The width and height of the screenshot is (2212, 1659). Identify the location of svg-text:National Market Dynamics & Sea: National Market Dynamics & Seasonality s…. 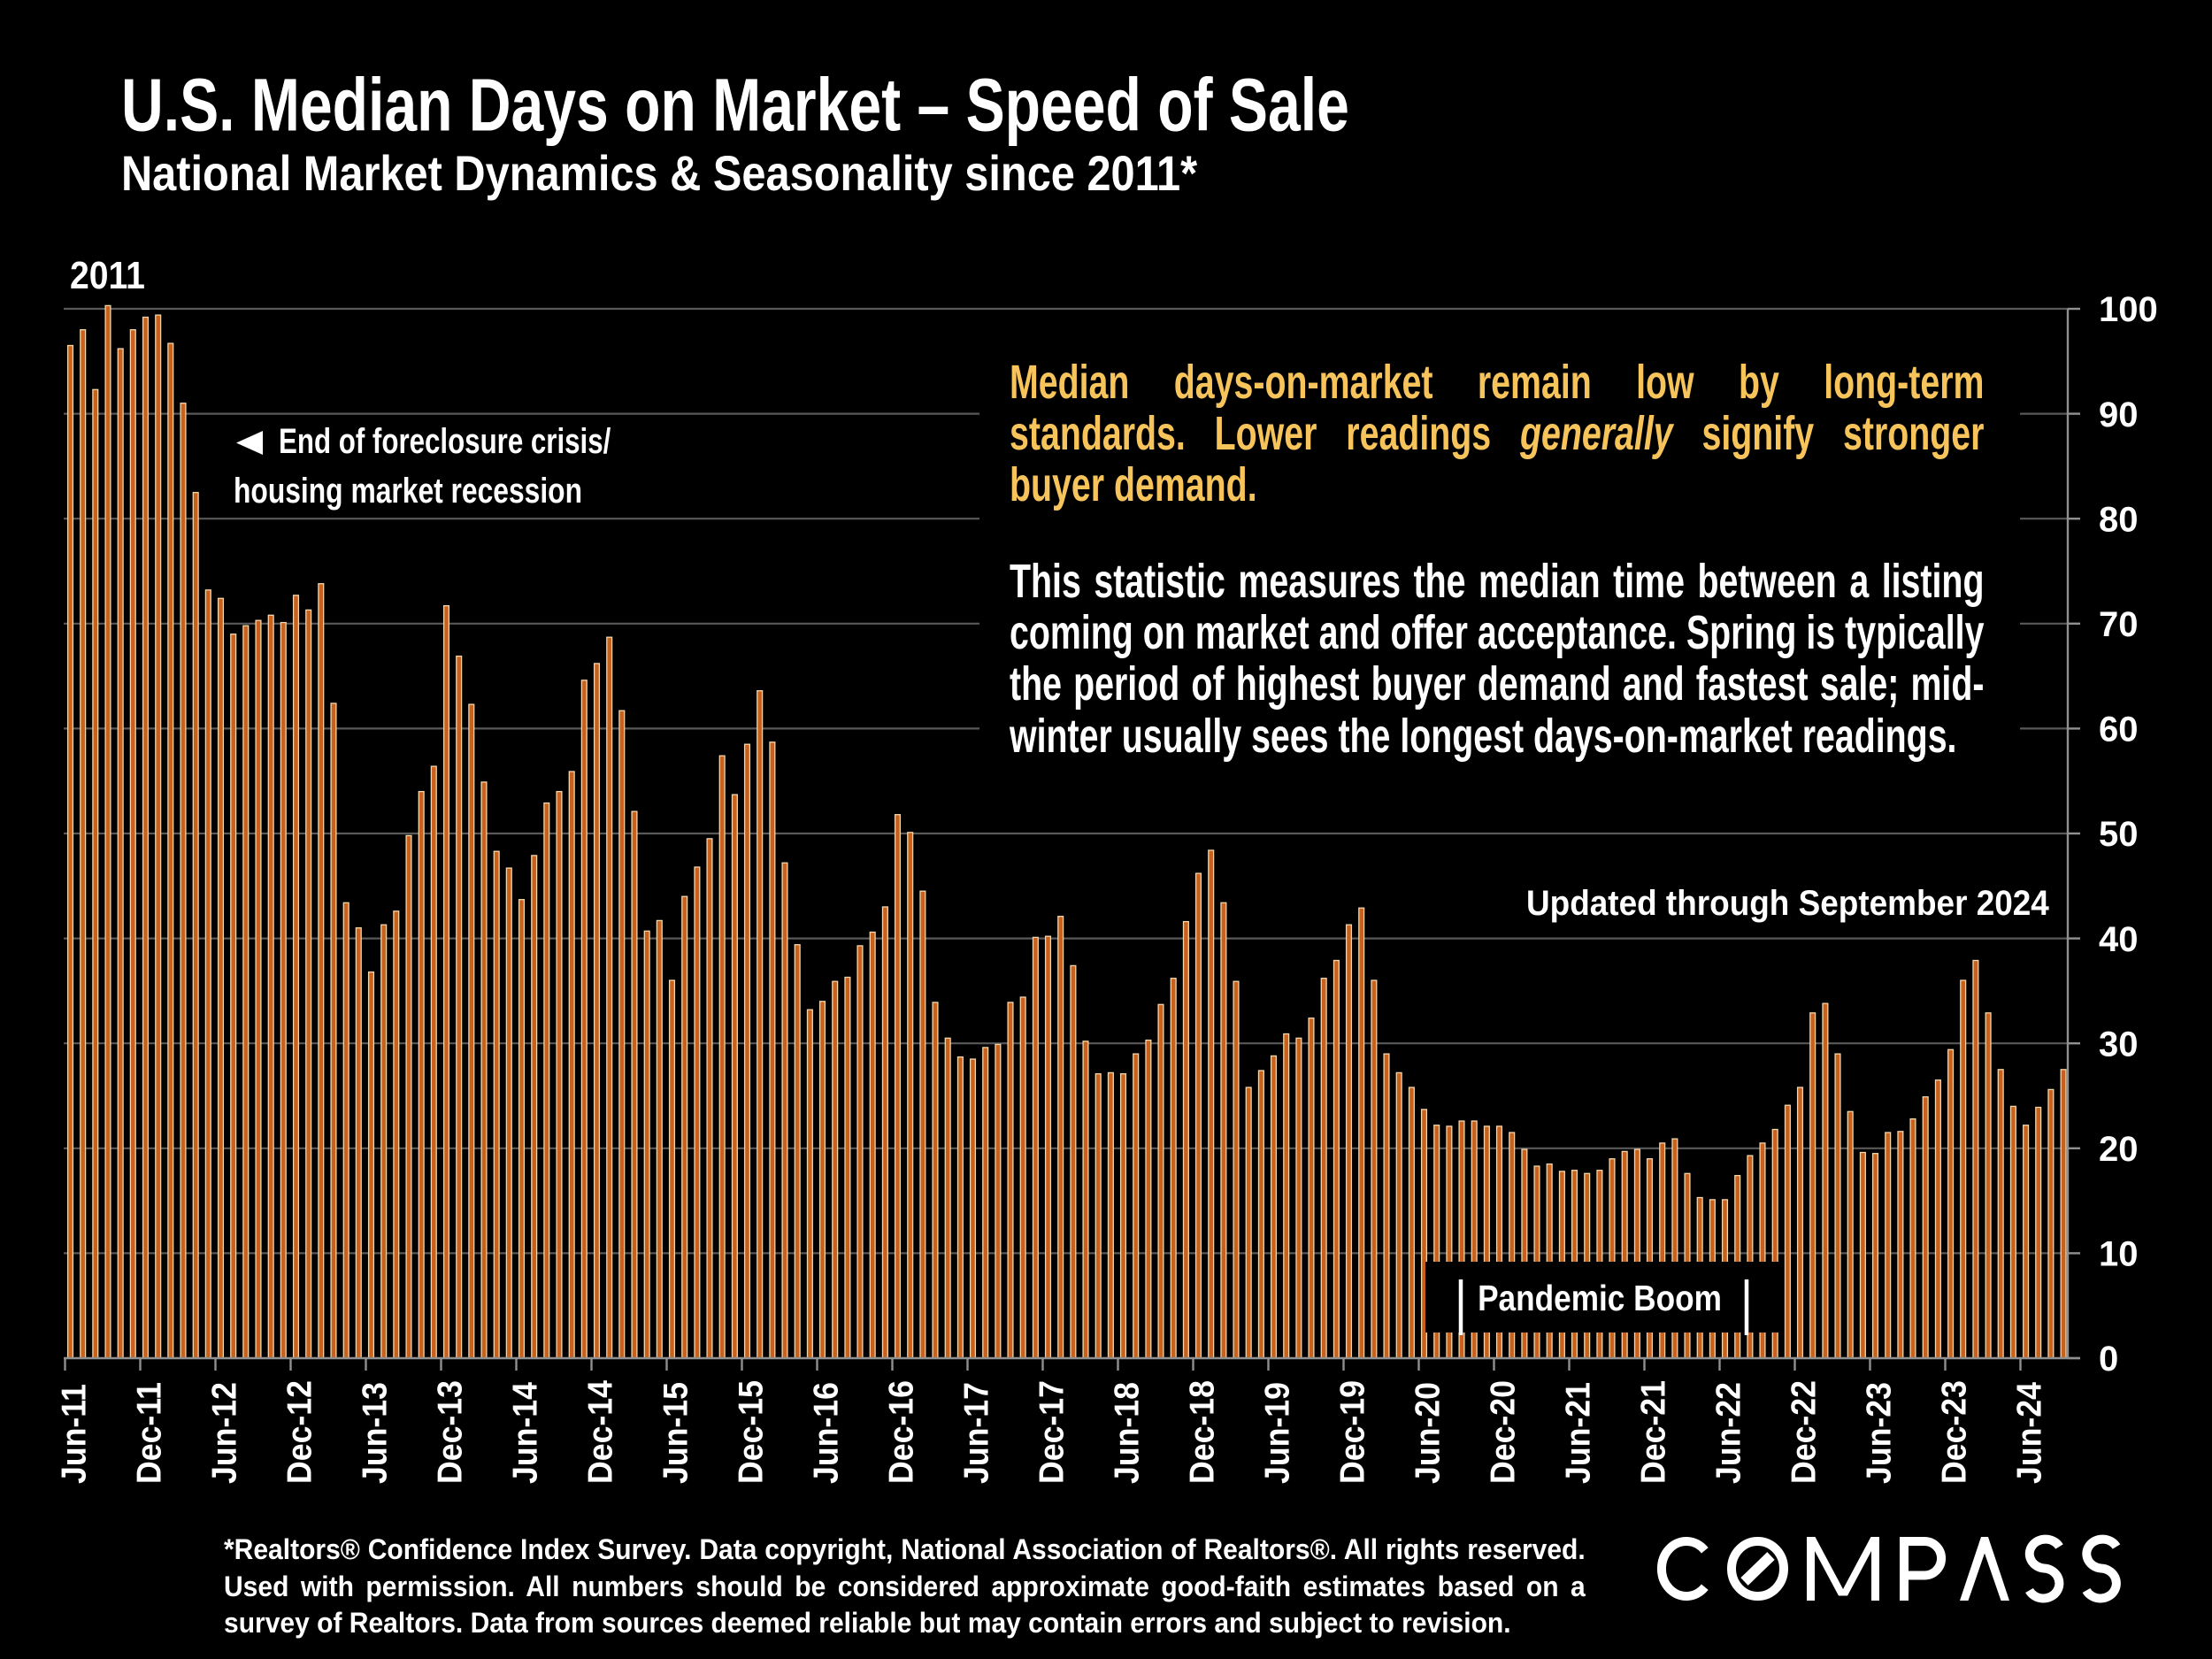
(659, 174).